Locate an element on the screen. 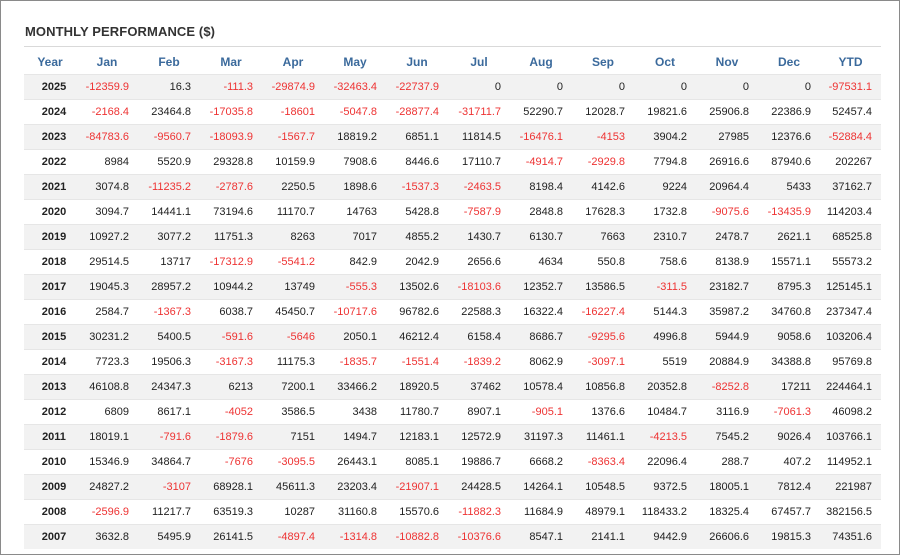  value-cell-jun: 12183.1 is located at coordinates (417, 437).